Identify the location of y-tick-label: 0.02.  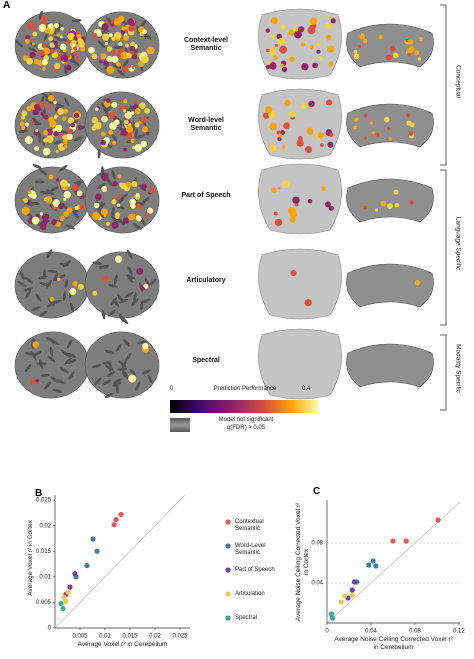
(45, 526).